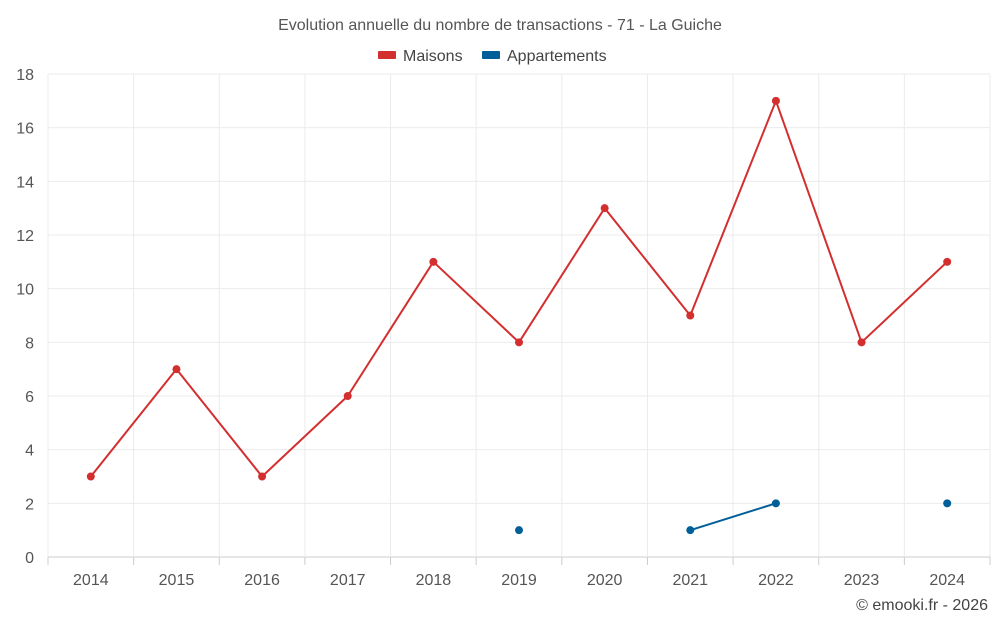 This screenshot has width=1000, height=625. Describe the element at coordinates (262, 580) in the screenshot. I see `x-tick-label: 2016` at that location.